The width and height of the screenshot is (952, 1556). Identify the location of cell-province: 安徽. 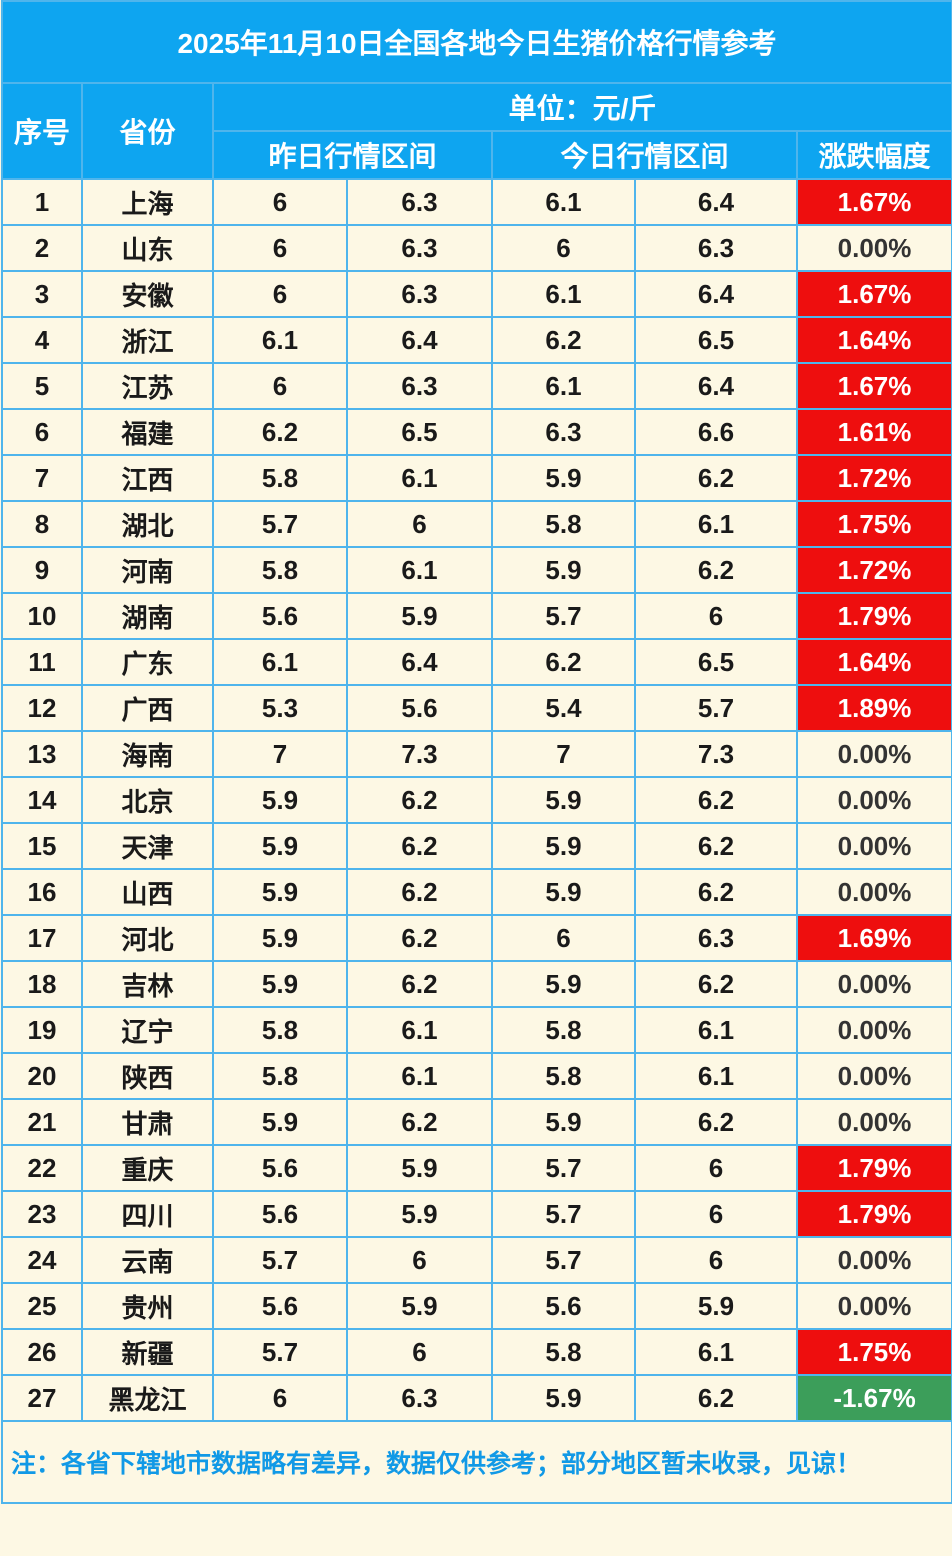
(147, 294).